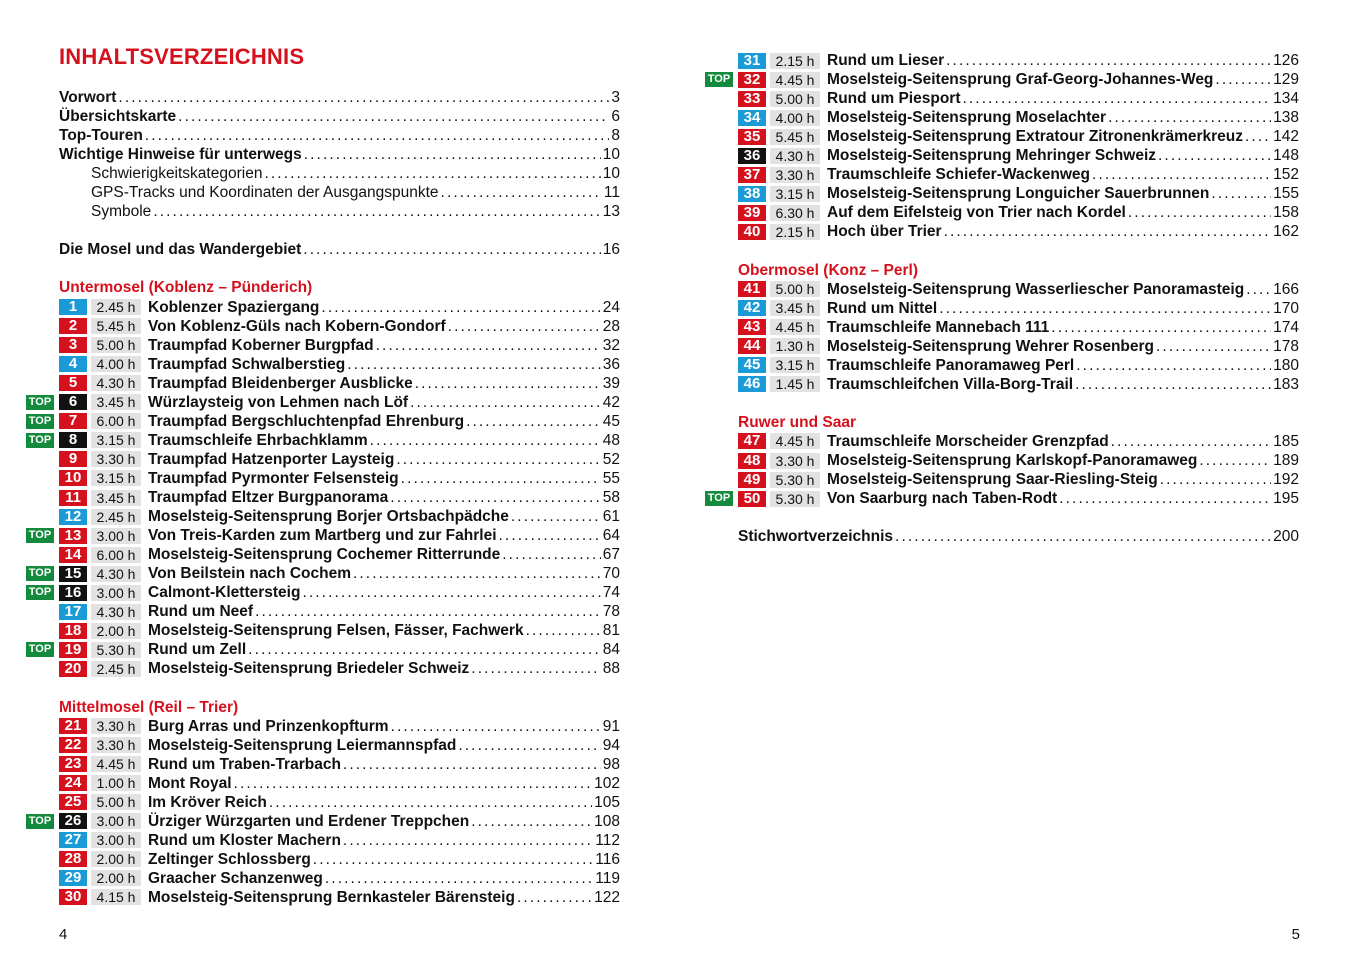 The height and width of the screenshot is (969, 1359). Describe the element at coordinates (1018, 60) in the screenshot. I see `tour-entry: 312.15 h Rund um Lieser 126` at that location.